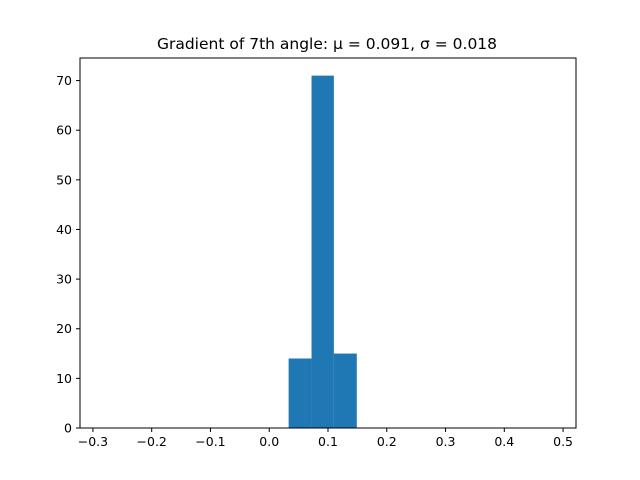 This screenshot has height=480, width=640. What do you see at coordinates (504, 441) in the screenshot?
I see `x-tick-label: 0.4` at bounding box center [504, 441].